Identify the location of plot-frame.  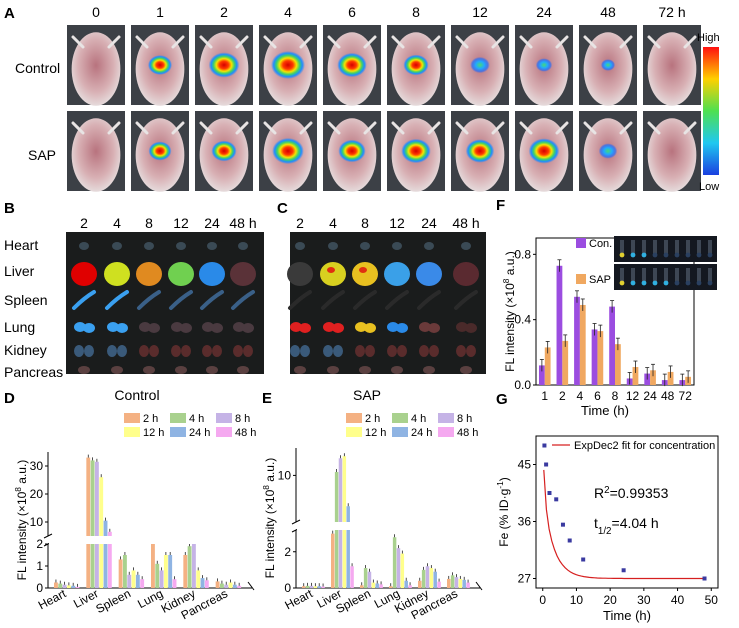
(627, 512).